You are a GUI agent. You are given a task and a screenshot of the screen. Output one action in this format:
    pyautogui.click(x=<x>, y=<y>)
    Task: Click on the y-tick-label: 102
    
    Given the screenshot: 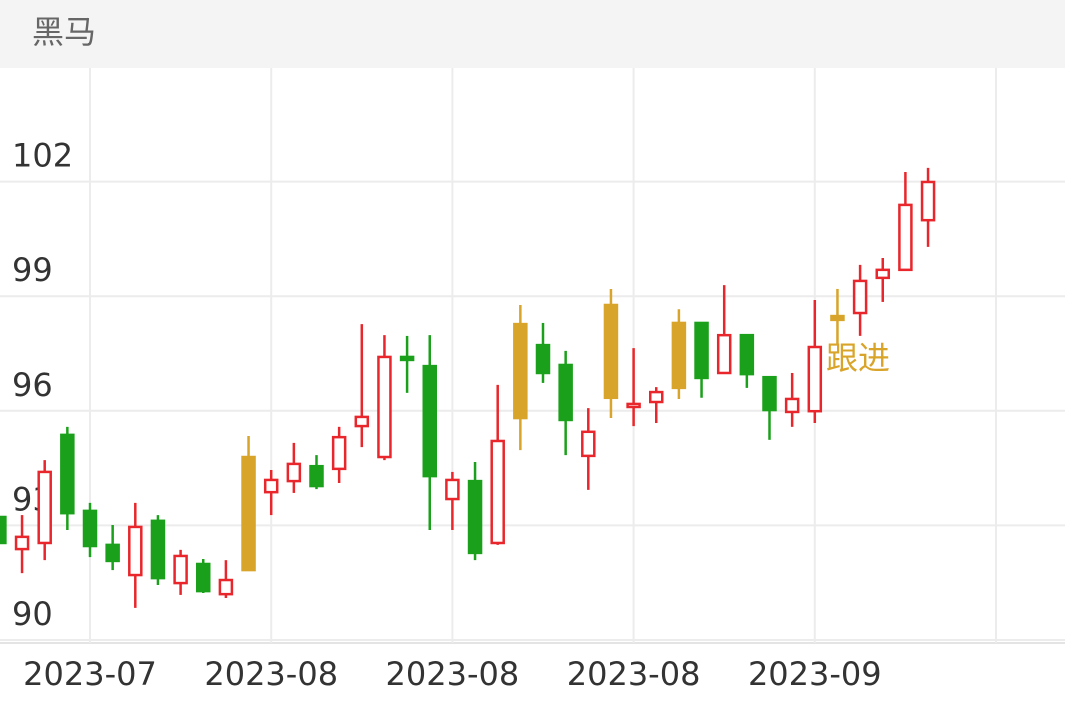 What is the action you would take?
    pyautogui.click(x=42, y=156)
    